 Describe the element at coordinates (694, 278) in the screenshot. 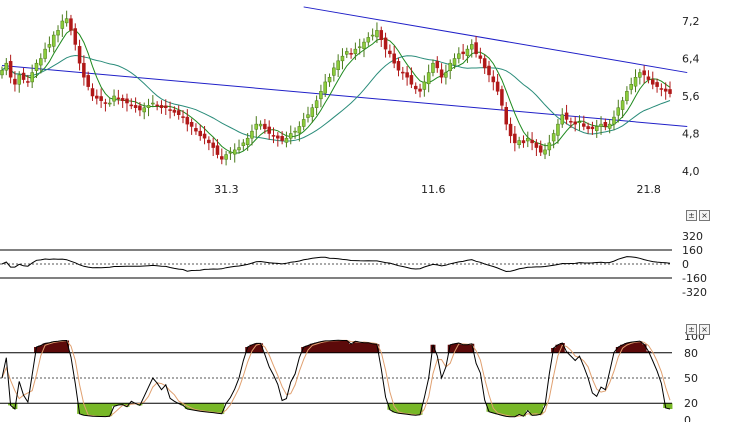

I see `cci-y-tick-label: -160` at that location.